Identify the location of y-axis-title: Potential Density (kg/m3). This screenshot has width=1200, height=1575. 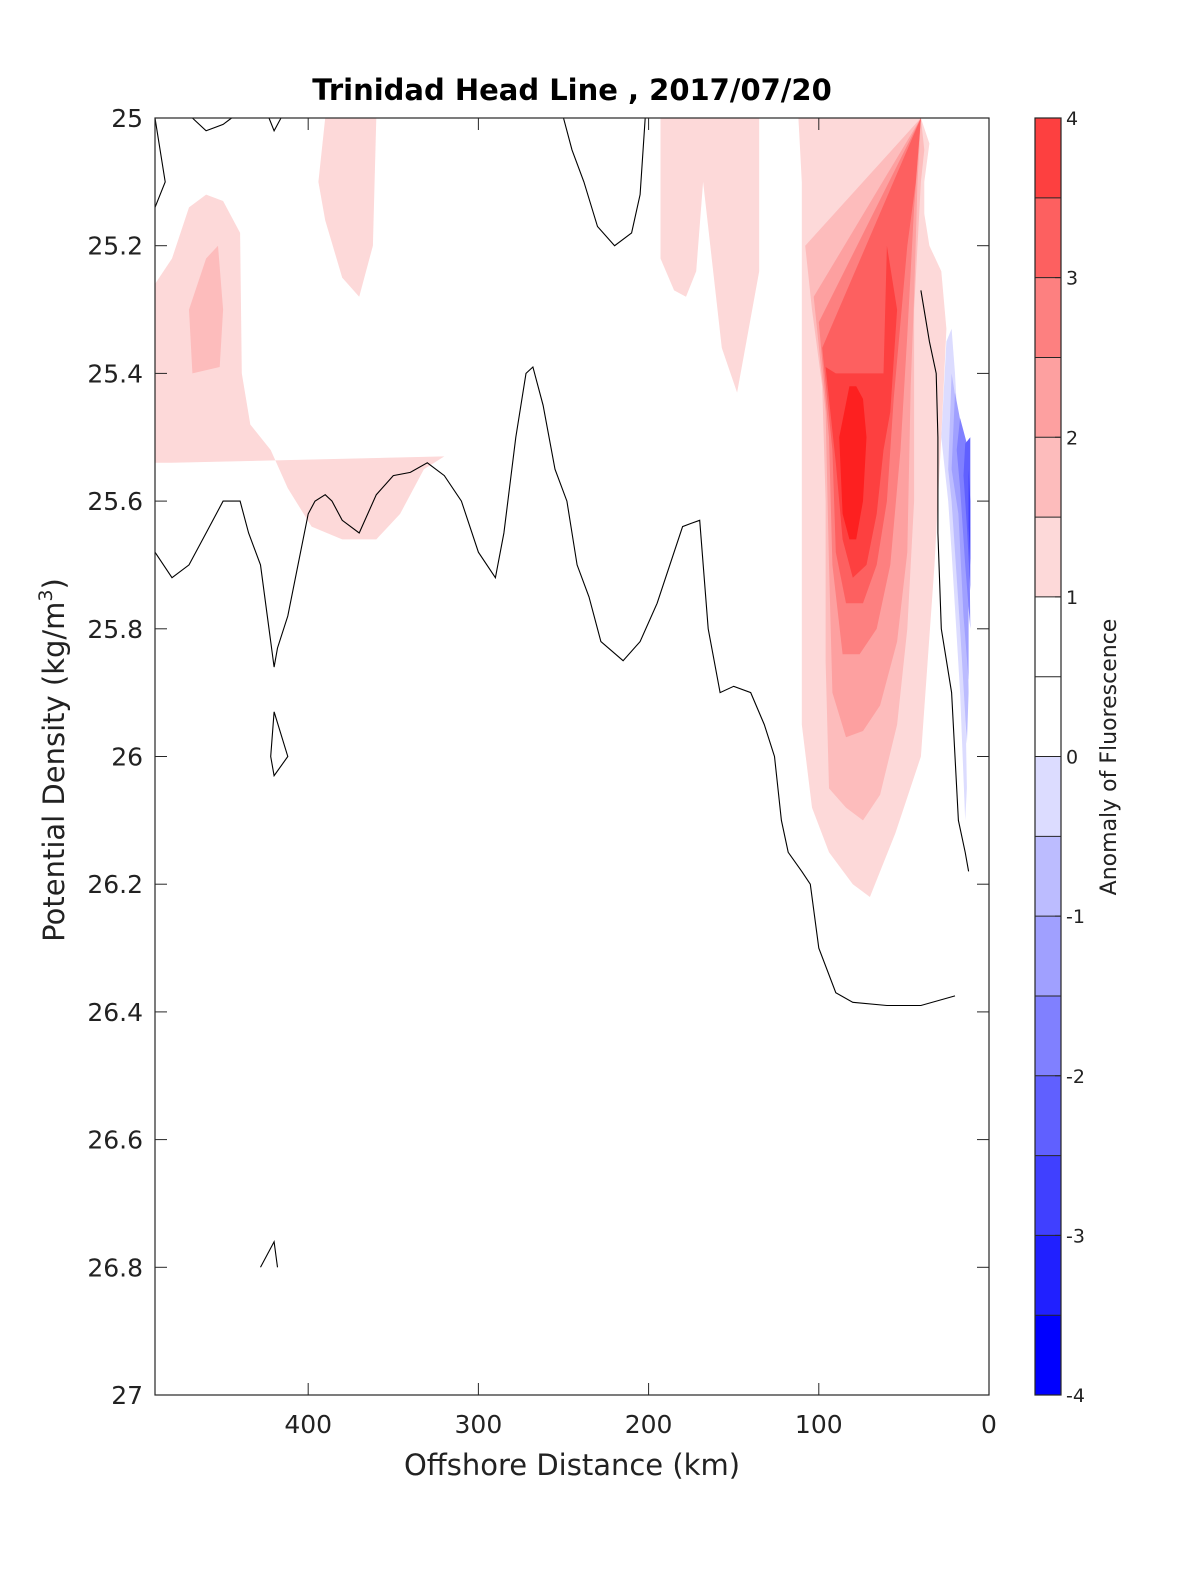
(53, 760).